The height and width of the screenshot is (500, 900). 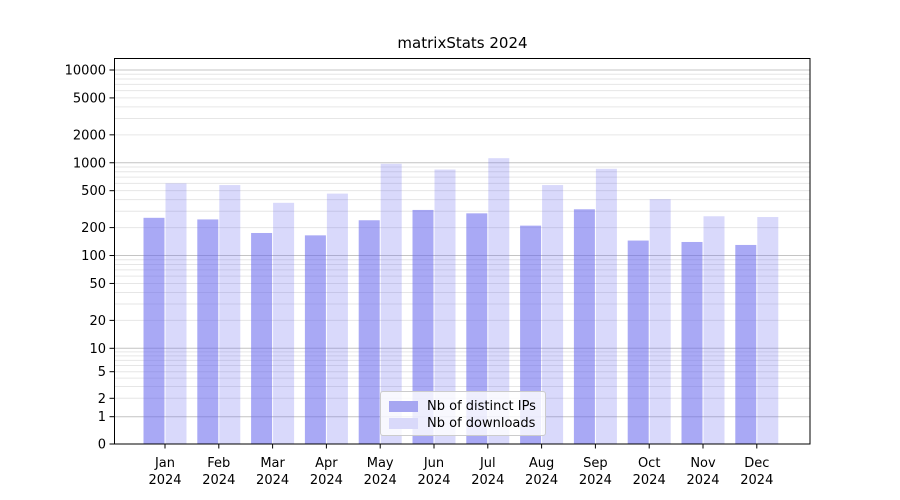 What do you see at coordinates (692, 342) in the screenshot?
I see `bar-distinct-ips-nov` at bounding box center [692, 342].